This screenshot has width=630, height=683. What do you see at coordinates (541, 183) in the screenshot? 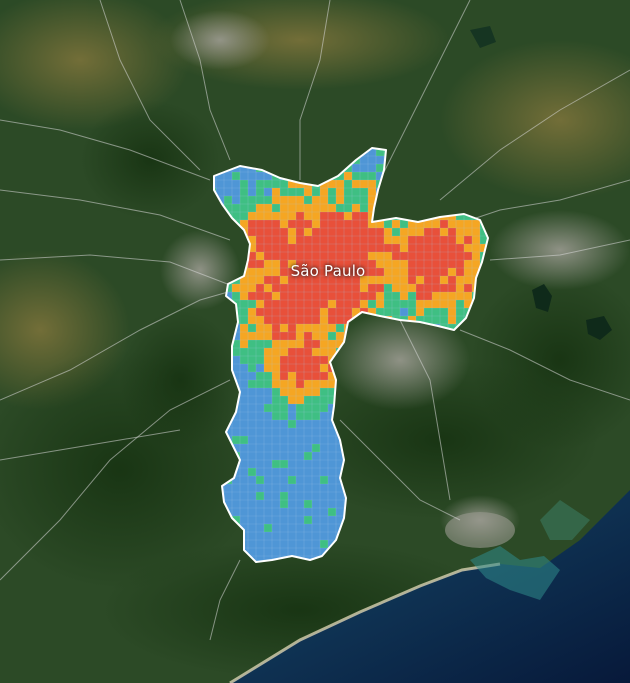
I see `lakes` at bounding box center [541, 183].